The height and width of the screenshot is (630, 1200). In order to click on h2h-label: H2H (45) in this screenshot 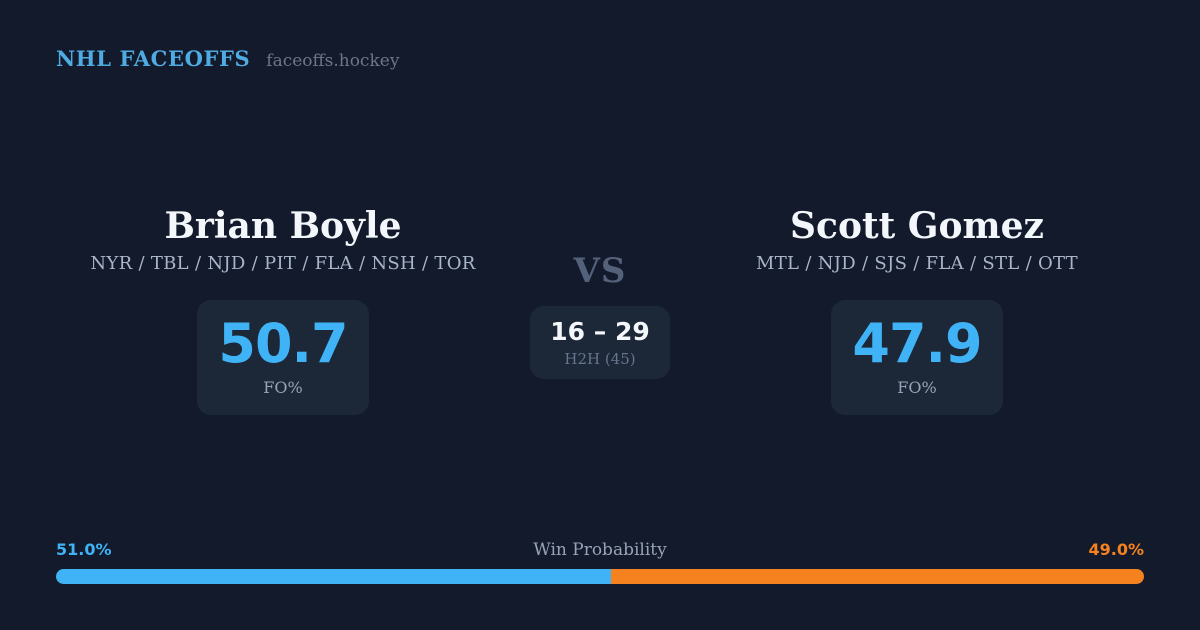, I will do `click(600, 358)`.